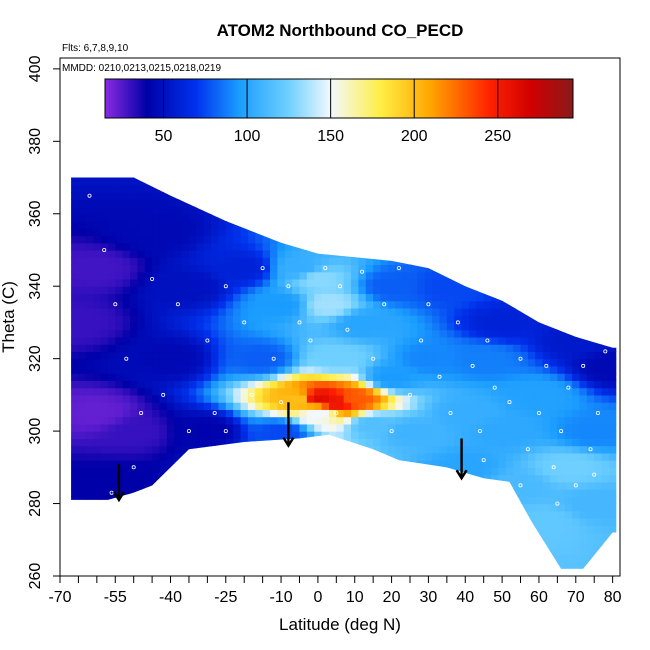 The height and width of the screenshot is (650, 650). Describe the element at coordinates (115, 597) in the screenshot. I see `x-tick-label: -55` at that location.